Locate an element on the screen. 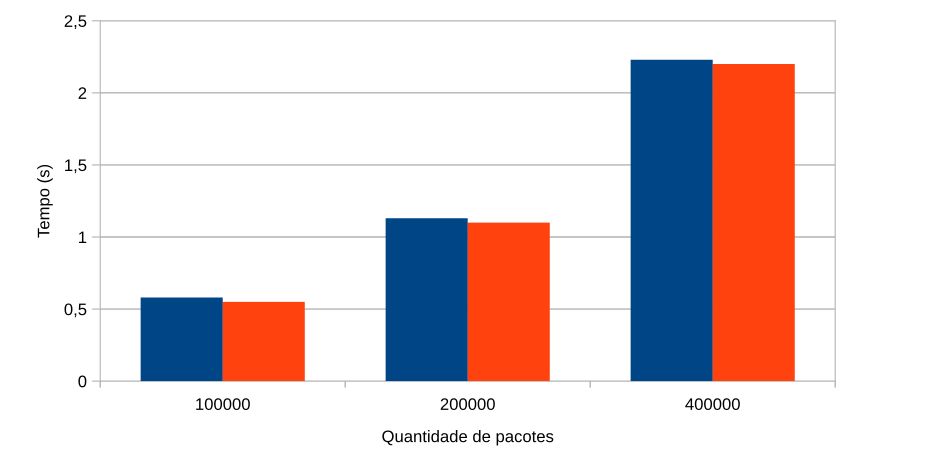 The height and width of the screenshot is (462, 928). y-axis-title: Tempo (s) is located at coordinates (45, 201).